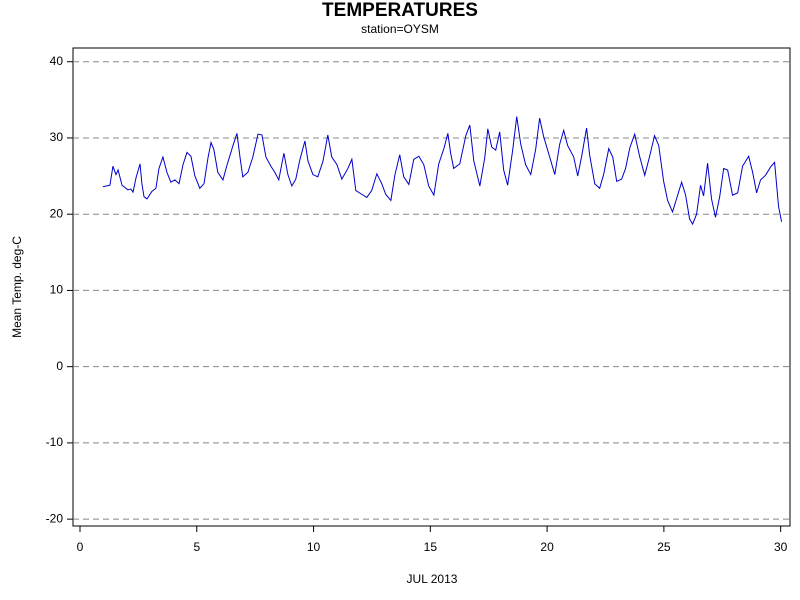  I want to click on y-tick-label: 30, so click(57, 137).